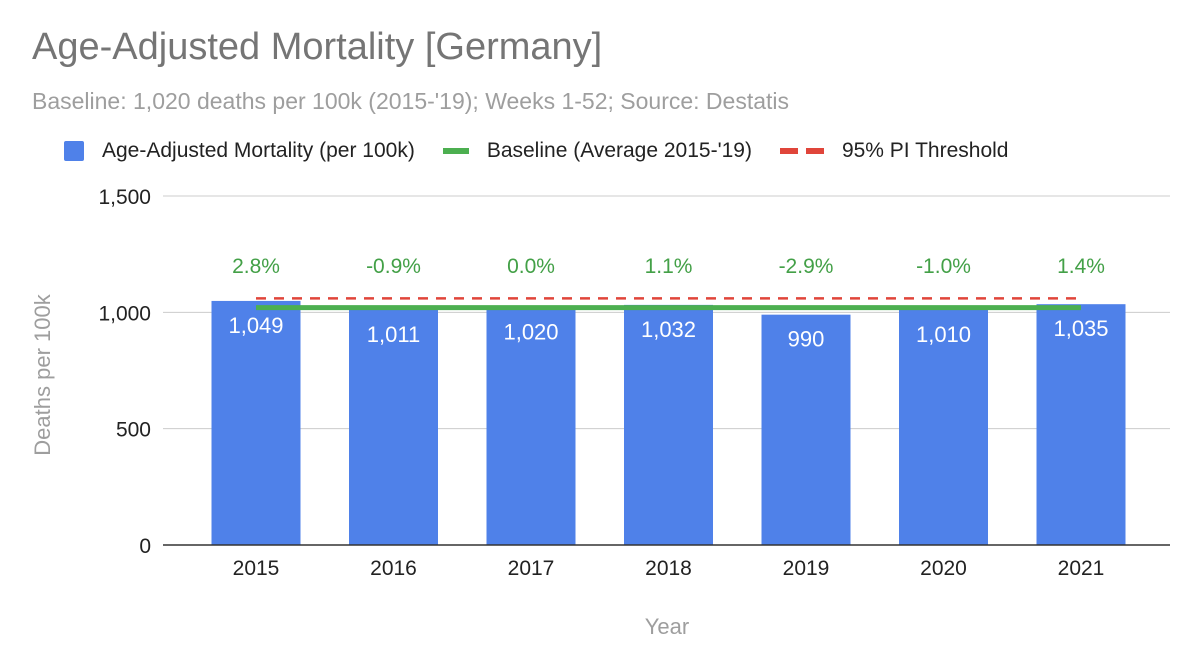  Describe the element at coordinates (531, 426) in the screenshot. I see `bar-2017` at that location.